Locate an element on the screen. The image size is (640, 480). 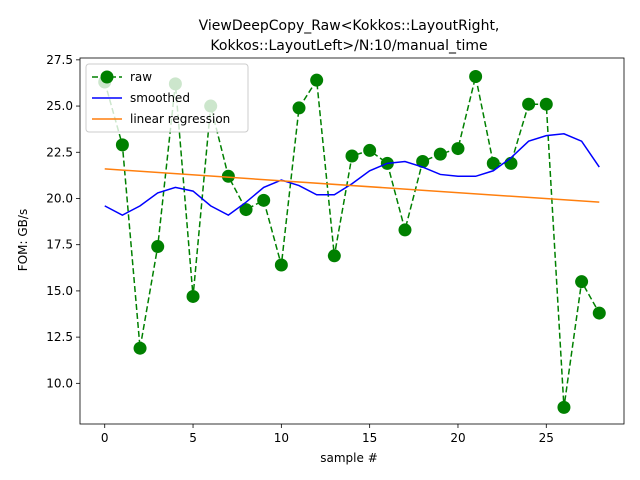
legend-box is located at coordinates (167, 98).